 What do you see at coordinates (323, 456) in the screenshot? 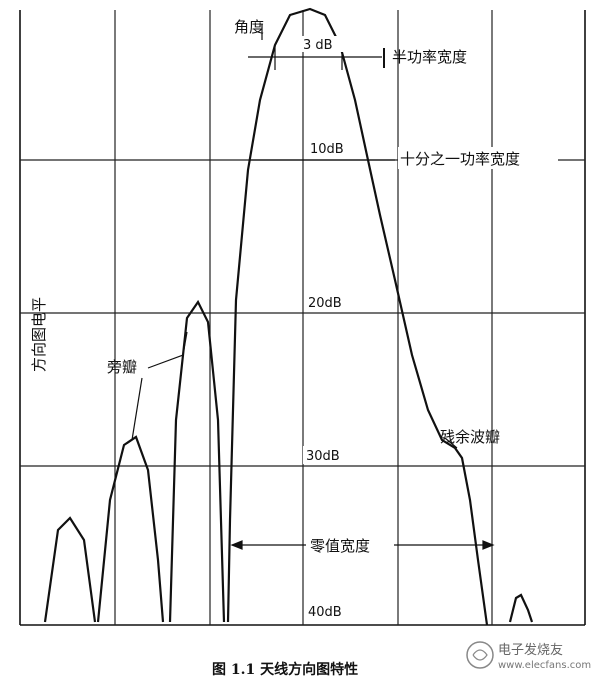
I see `tick-label-30db: 30dB` at bounding box center [323, 456].